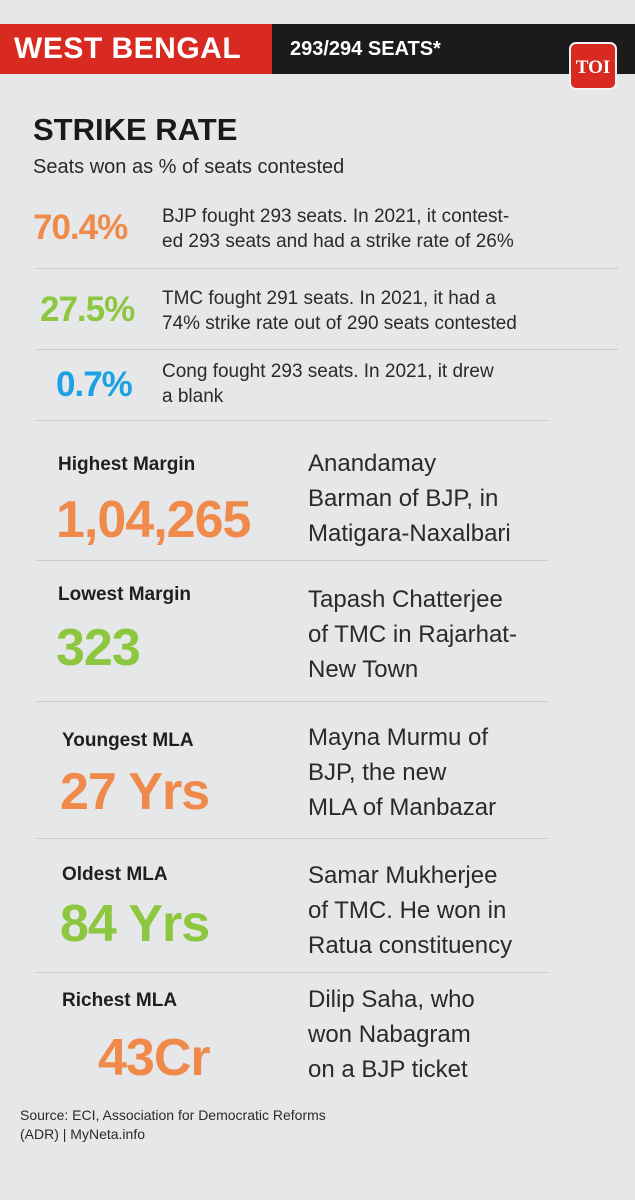 The image size is (635, 1200). What do you see at coordinates (135, 924) in the screenshot?
I see `stat-value: 84 Yrs` at bounding box center [135, 924].